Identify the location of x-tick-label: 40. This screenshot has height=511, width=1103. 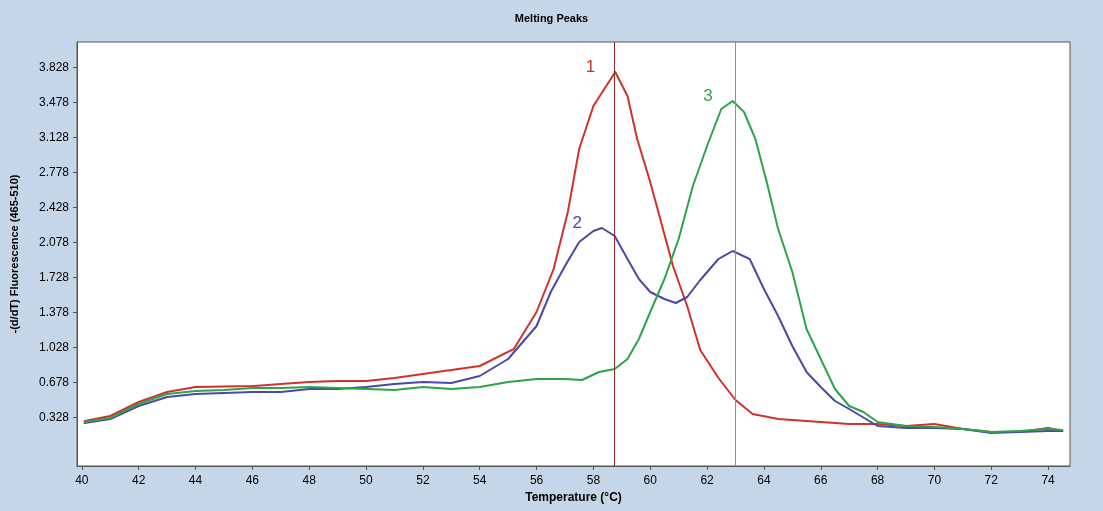
(82, 480).